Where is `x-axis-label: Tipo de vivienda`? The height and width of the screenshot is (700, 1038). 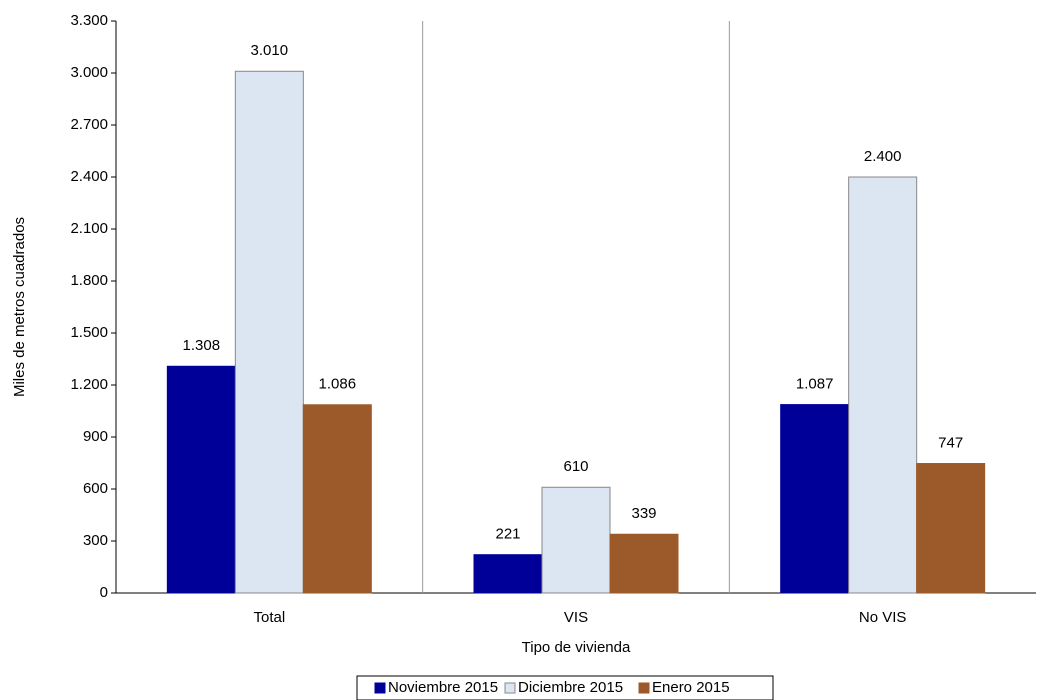
x-axis-label: Tipo de vivienda is located at coordinates (576, 647).